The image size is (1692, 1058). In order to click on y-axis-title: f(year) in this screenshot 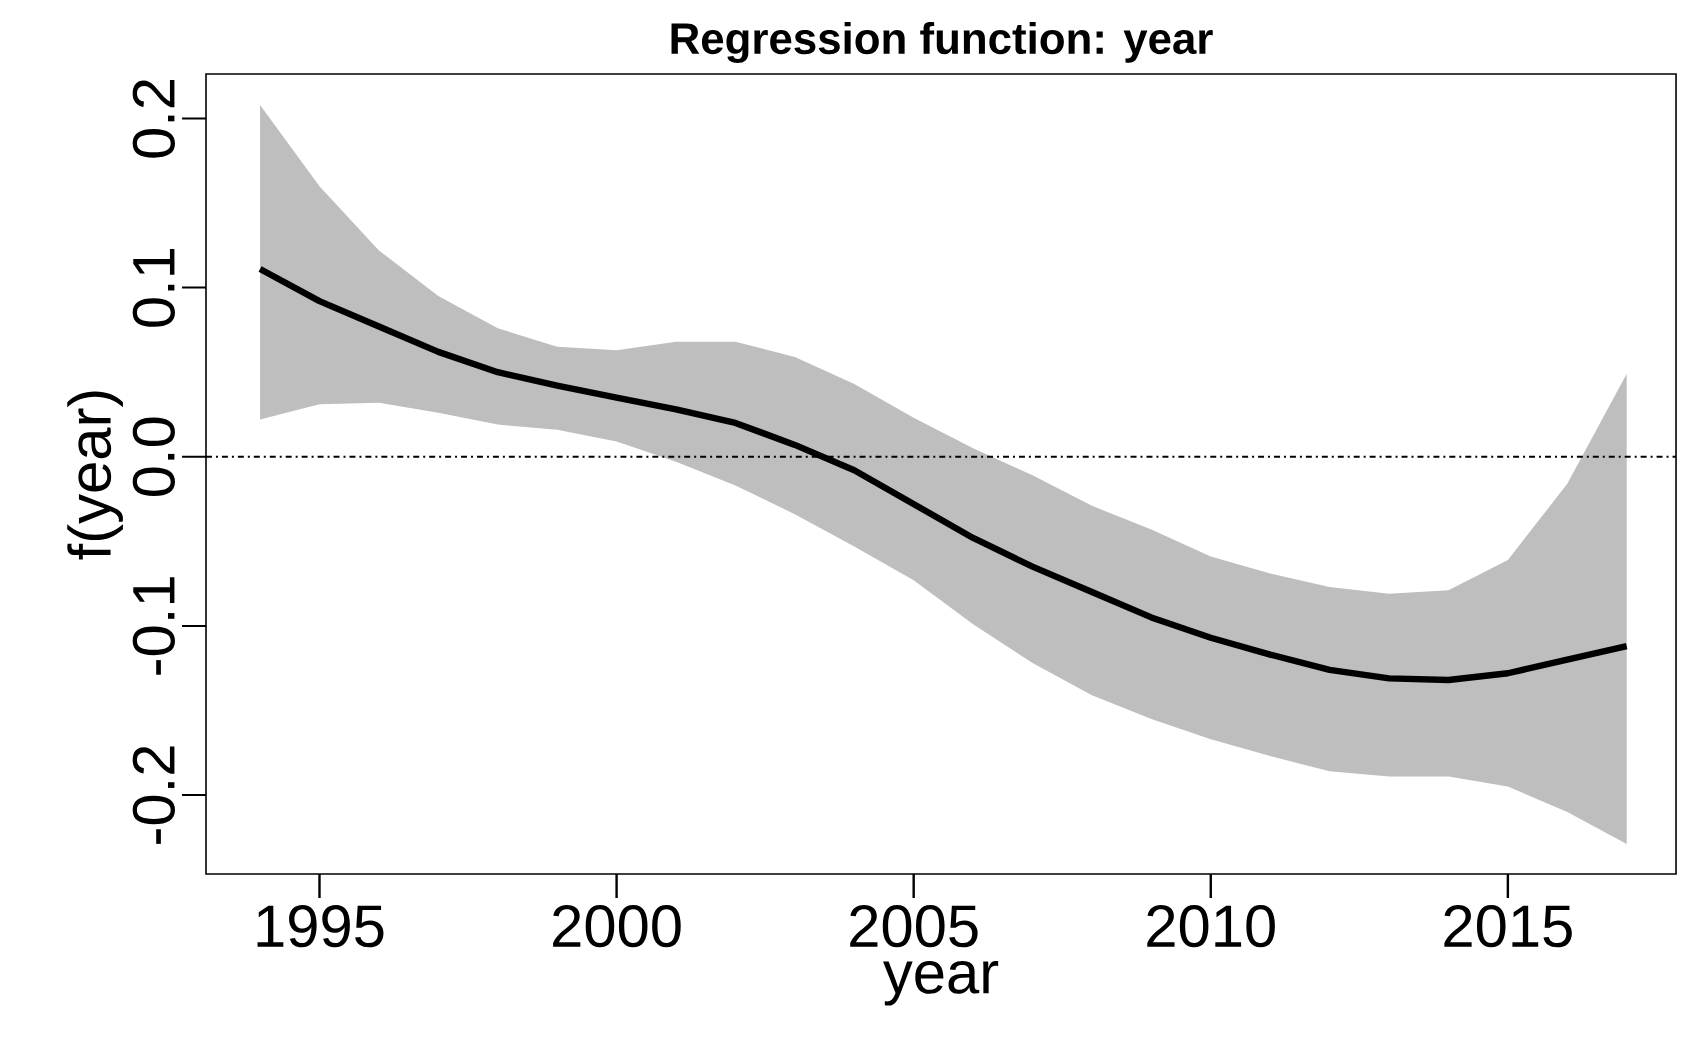, I will do `click(95, 475)`.